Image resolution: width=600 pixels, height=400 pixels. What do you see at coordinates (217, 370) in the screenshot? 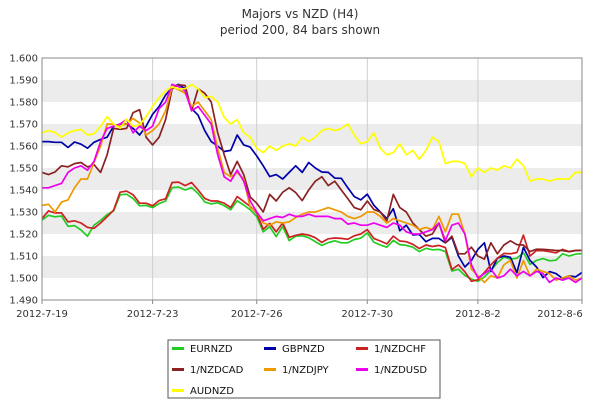
I see `legend-label: 1/NZDCAD` at bounding box center [217, 370].